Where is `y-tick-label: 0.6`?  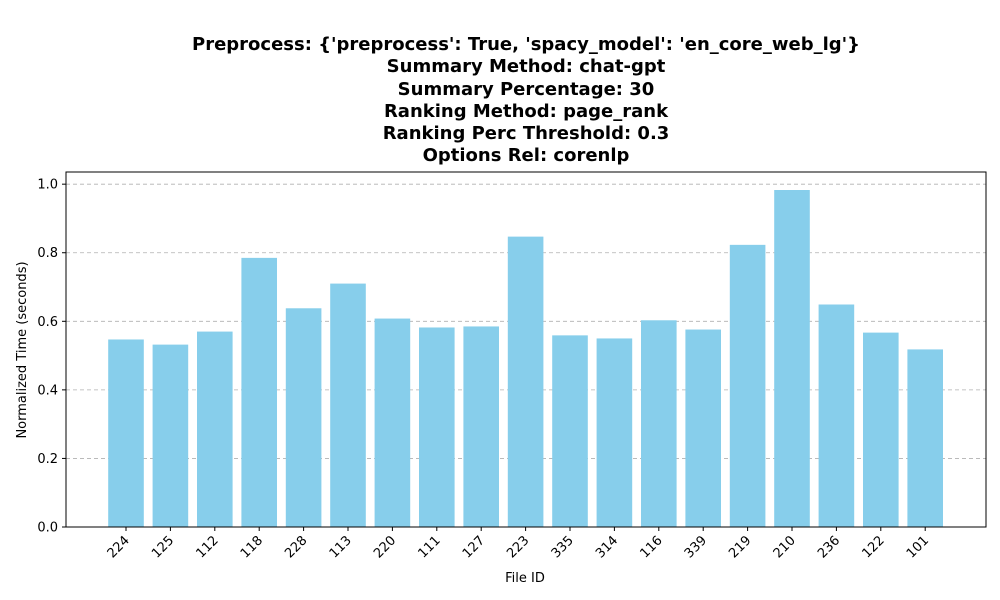
y-tick-label: 0.6 is located at coordinates (47, 322).